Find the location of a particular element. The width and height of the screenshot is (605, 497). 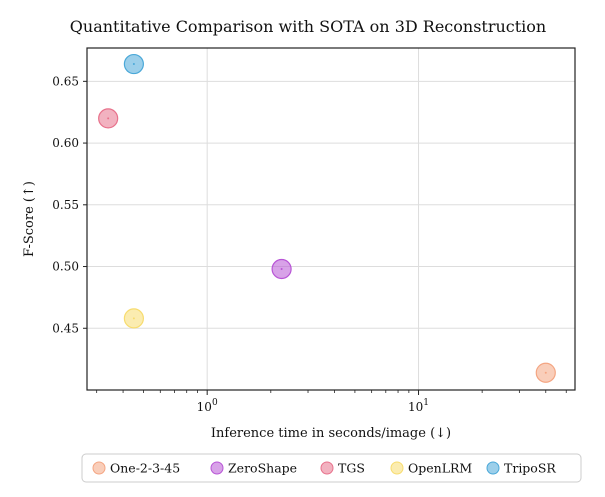

legend-item-openlrm: OpenLRM is located at coordinates (431, 468).